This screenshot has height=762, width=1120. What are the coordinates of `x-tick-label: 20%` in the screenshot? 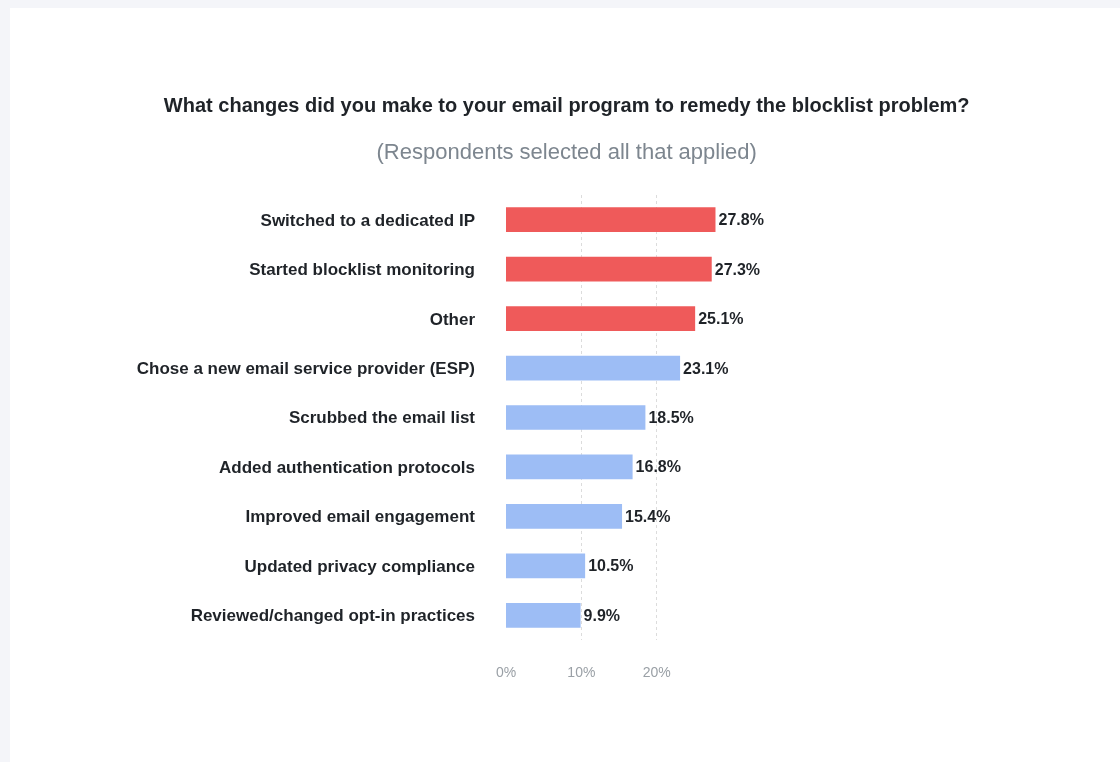 It's located at (656, 672).